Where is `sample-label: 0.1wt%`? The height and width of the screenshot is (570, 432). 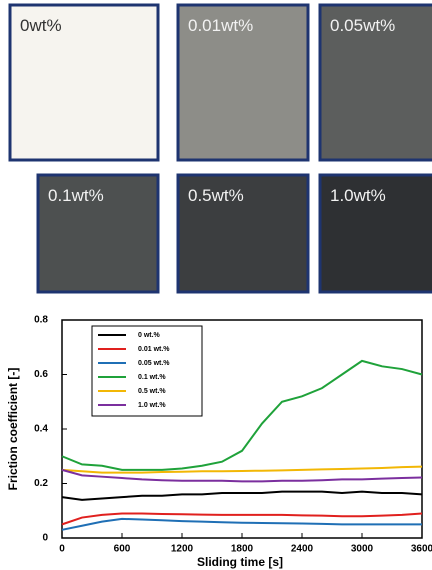 sample-label: 0.1wt% is located at coordinates (76, 195).